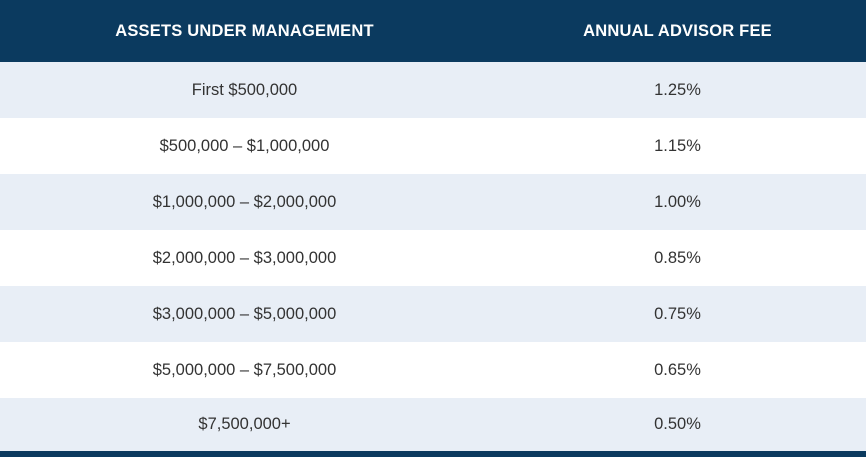 This screenshot has width=866, height=462. I want to click on assets-cell: $2,000,000 – $3,000,000, so click(244, 257).